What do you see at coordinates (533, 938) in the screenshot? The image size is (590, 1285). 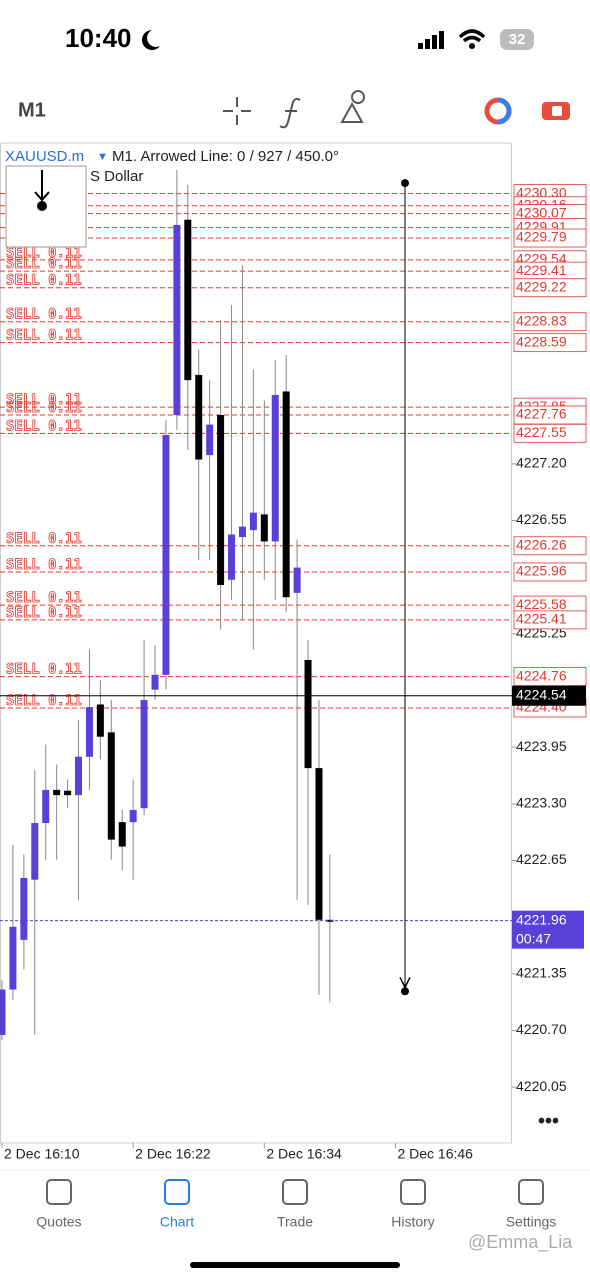 I see `countdown: 00:47` at bounding box center [533, 938].